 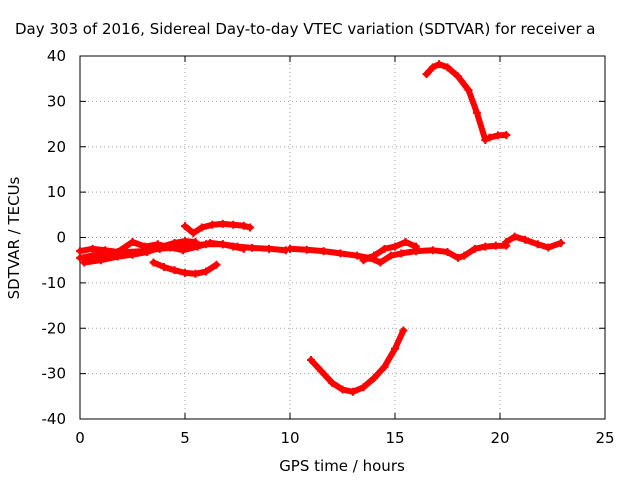 What do you see at coordinates (14, 237) in the screenshot?
I see `y-axis-label: SDTVAR / TECUs` at bounding box center [14, 237].